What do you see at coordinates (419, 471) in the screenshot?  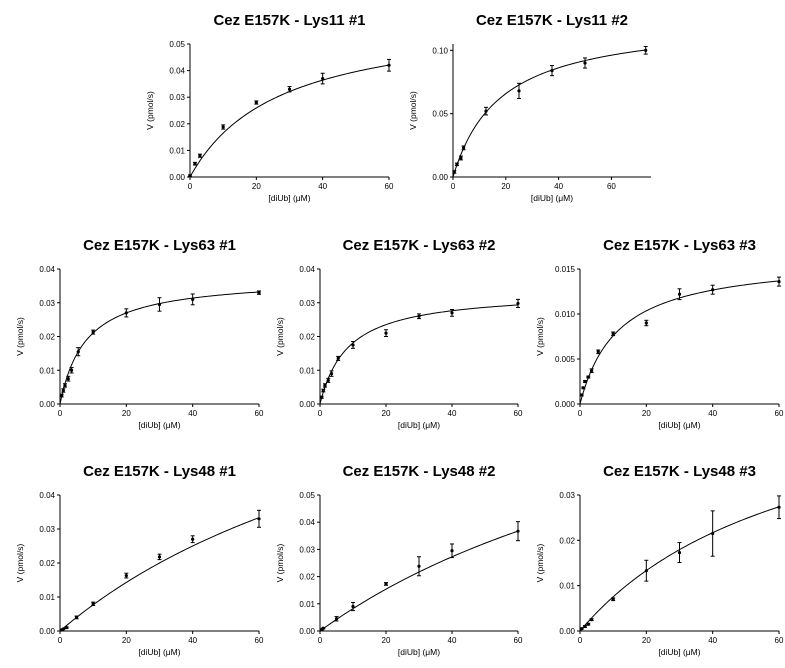 I see `chart-title: Cez E157K - Lys48 #2` at bounding box center [419, 471].